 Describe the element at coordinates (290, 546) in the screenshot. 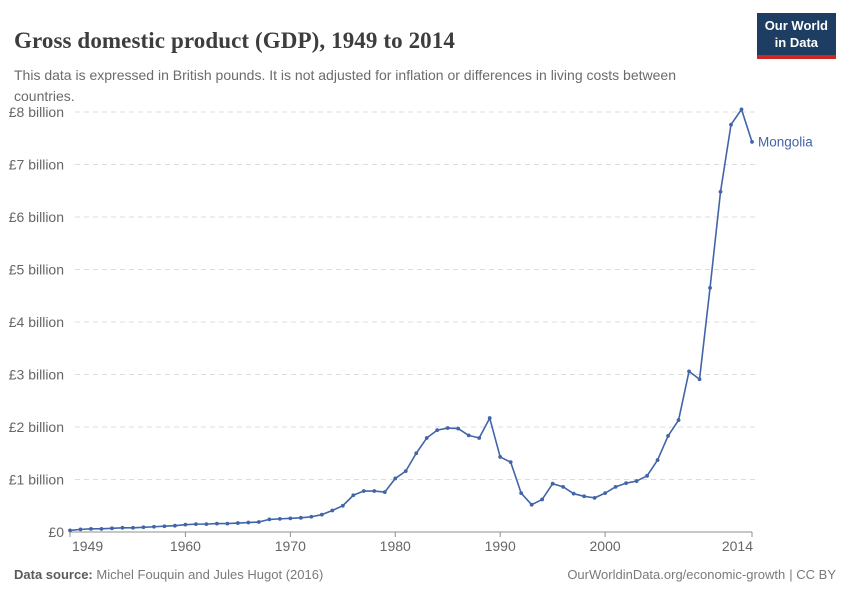

I see `x-axis-label: 1970` at that location.